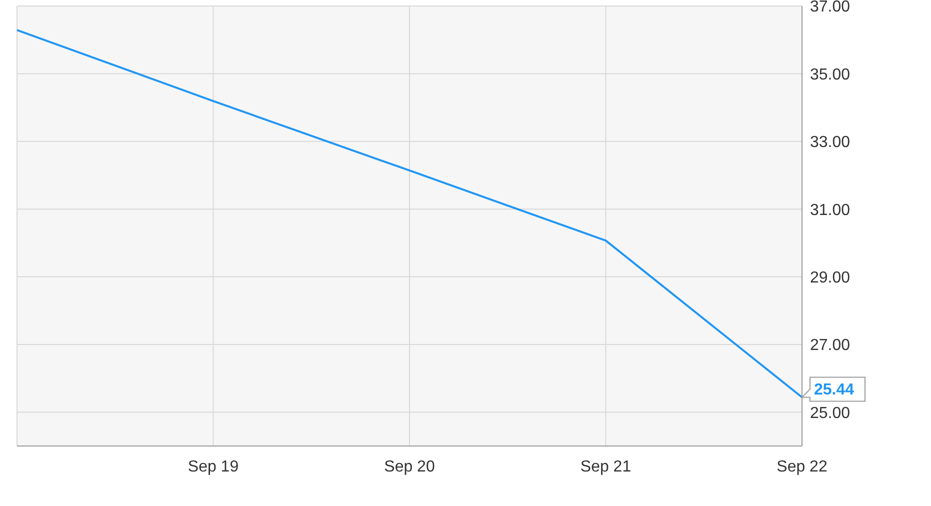  What do you see at coordinates (830, 75) in the screenshot?
I see `y-tick-label: 35.00` at bounding box center [830, 75].